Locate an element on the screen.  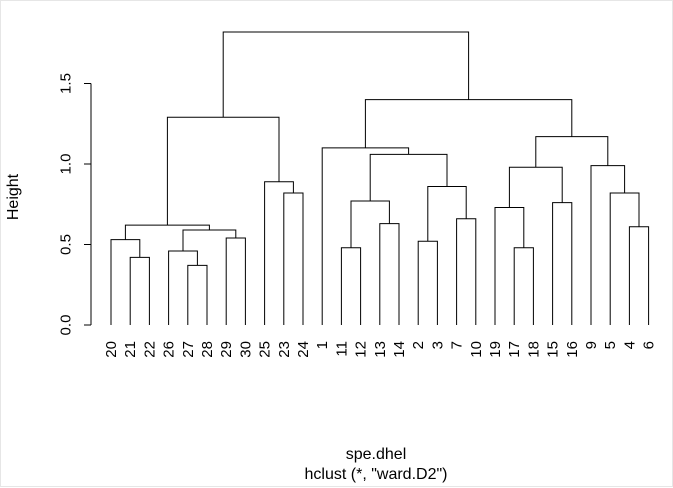
leaf-label: 25 is located at coordinates (265, 349).